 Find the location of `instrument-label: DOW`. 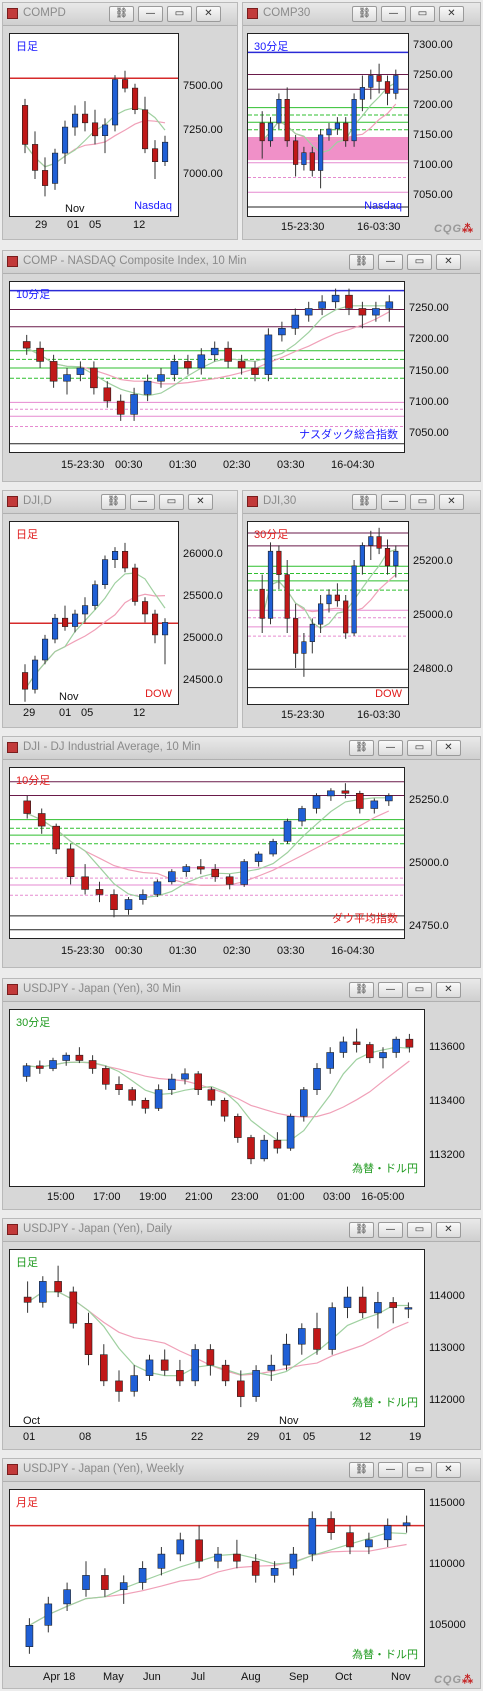

instrument-label: DOW is located at coordinates (388, 694).